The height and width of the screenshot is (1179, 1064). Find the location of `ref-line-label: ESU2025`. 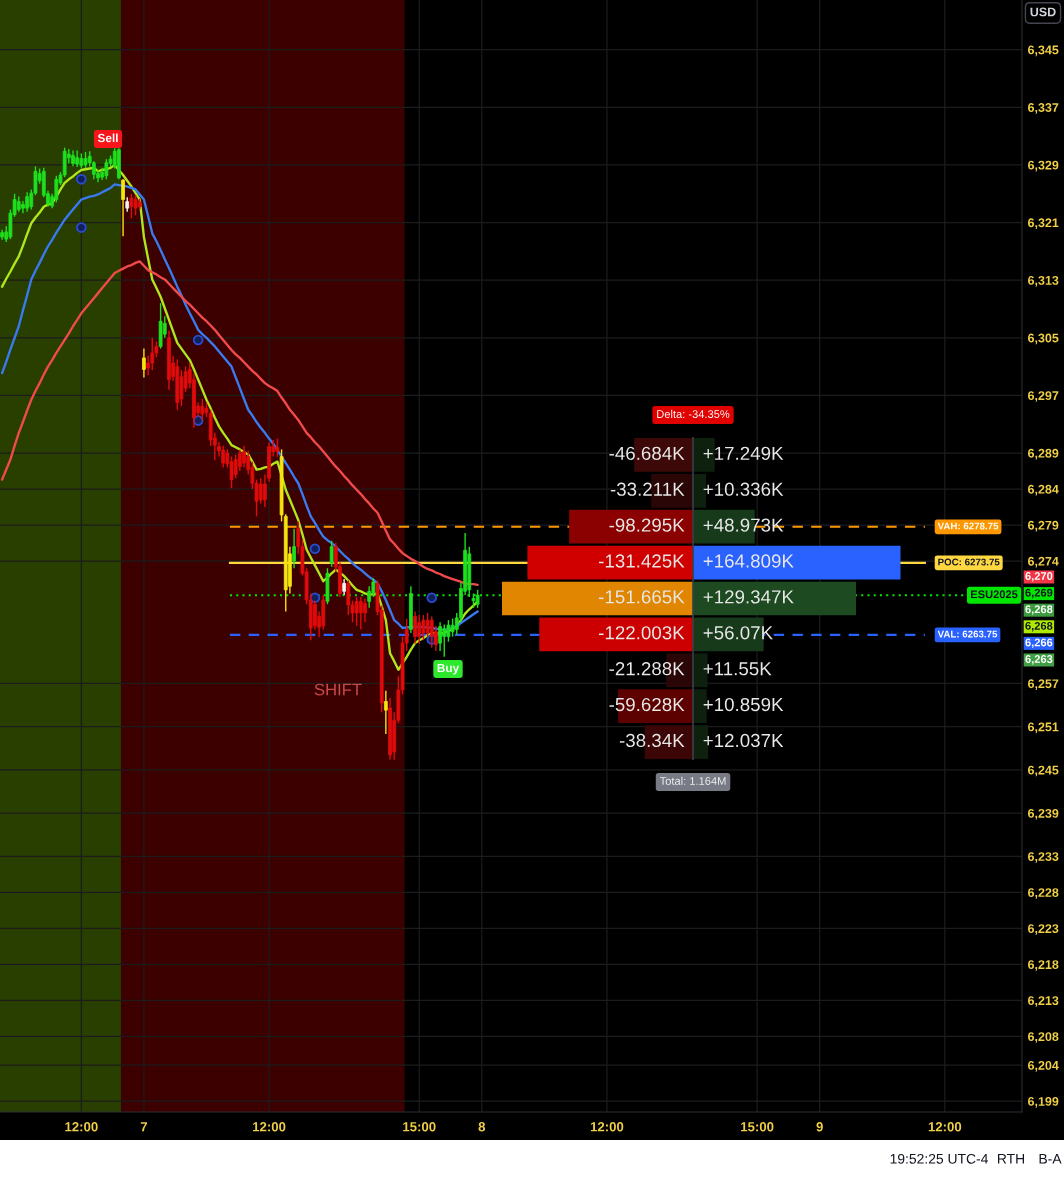

ref-line-label: ESU2025 is located at coordinates (994, 594).